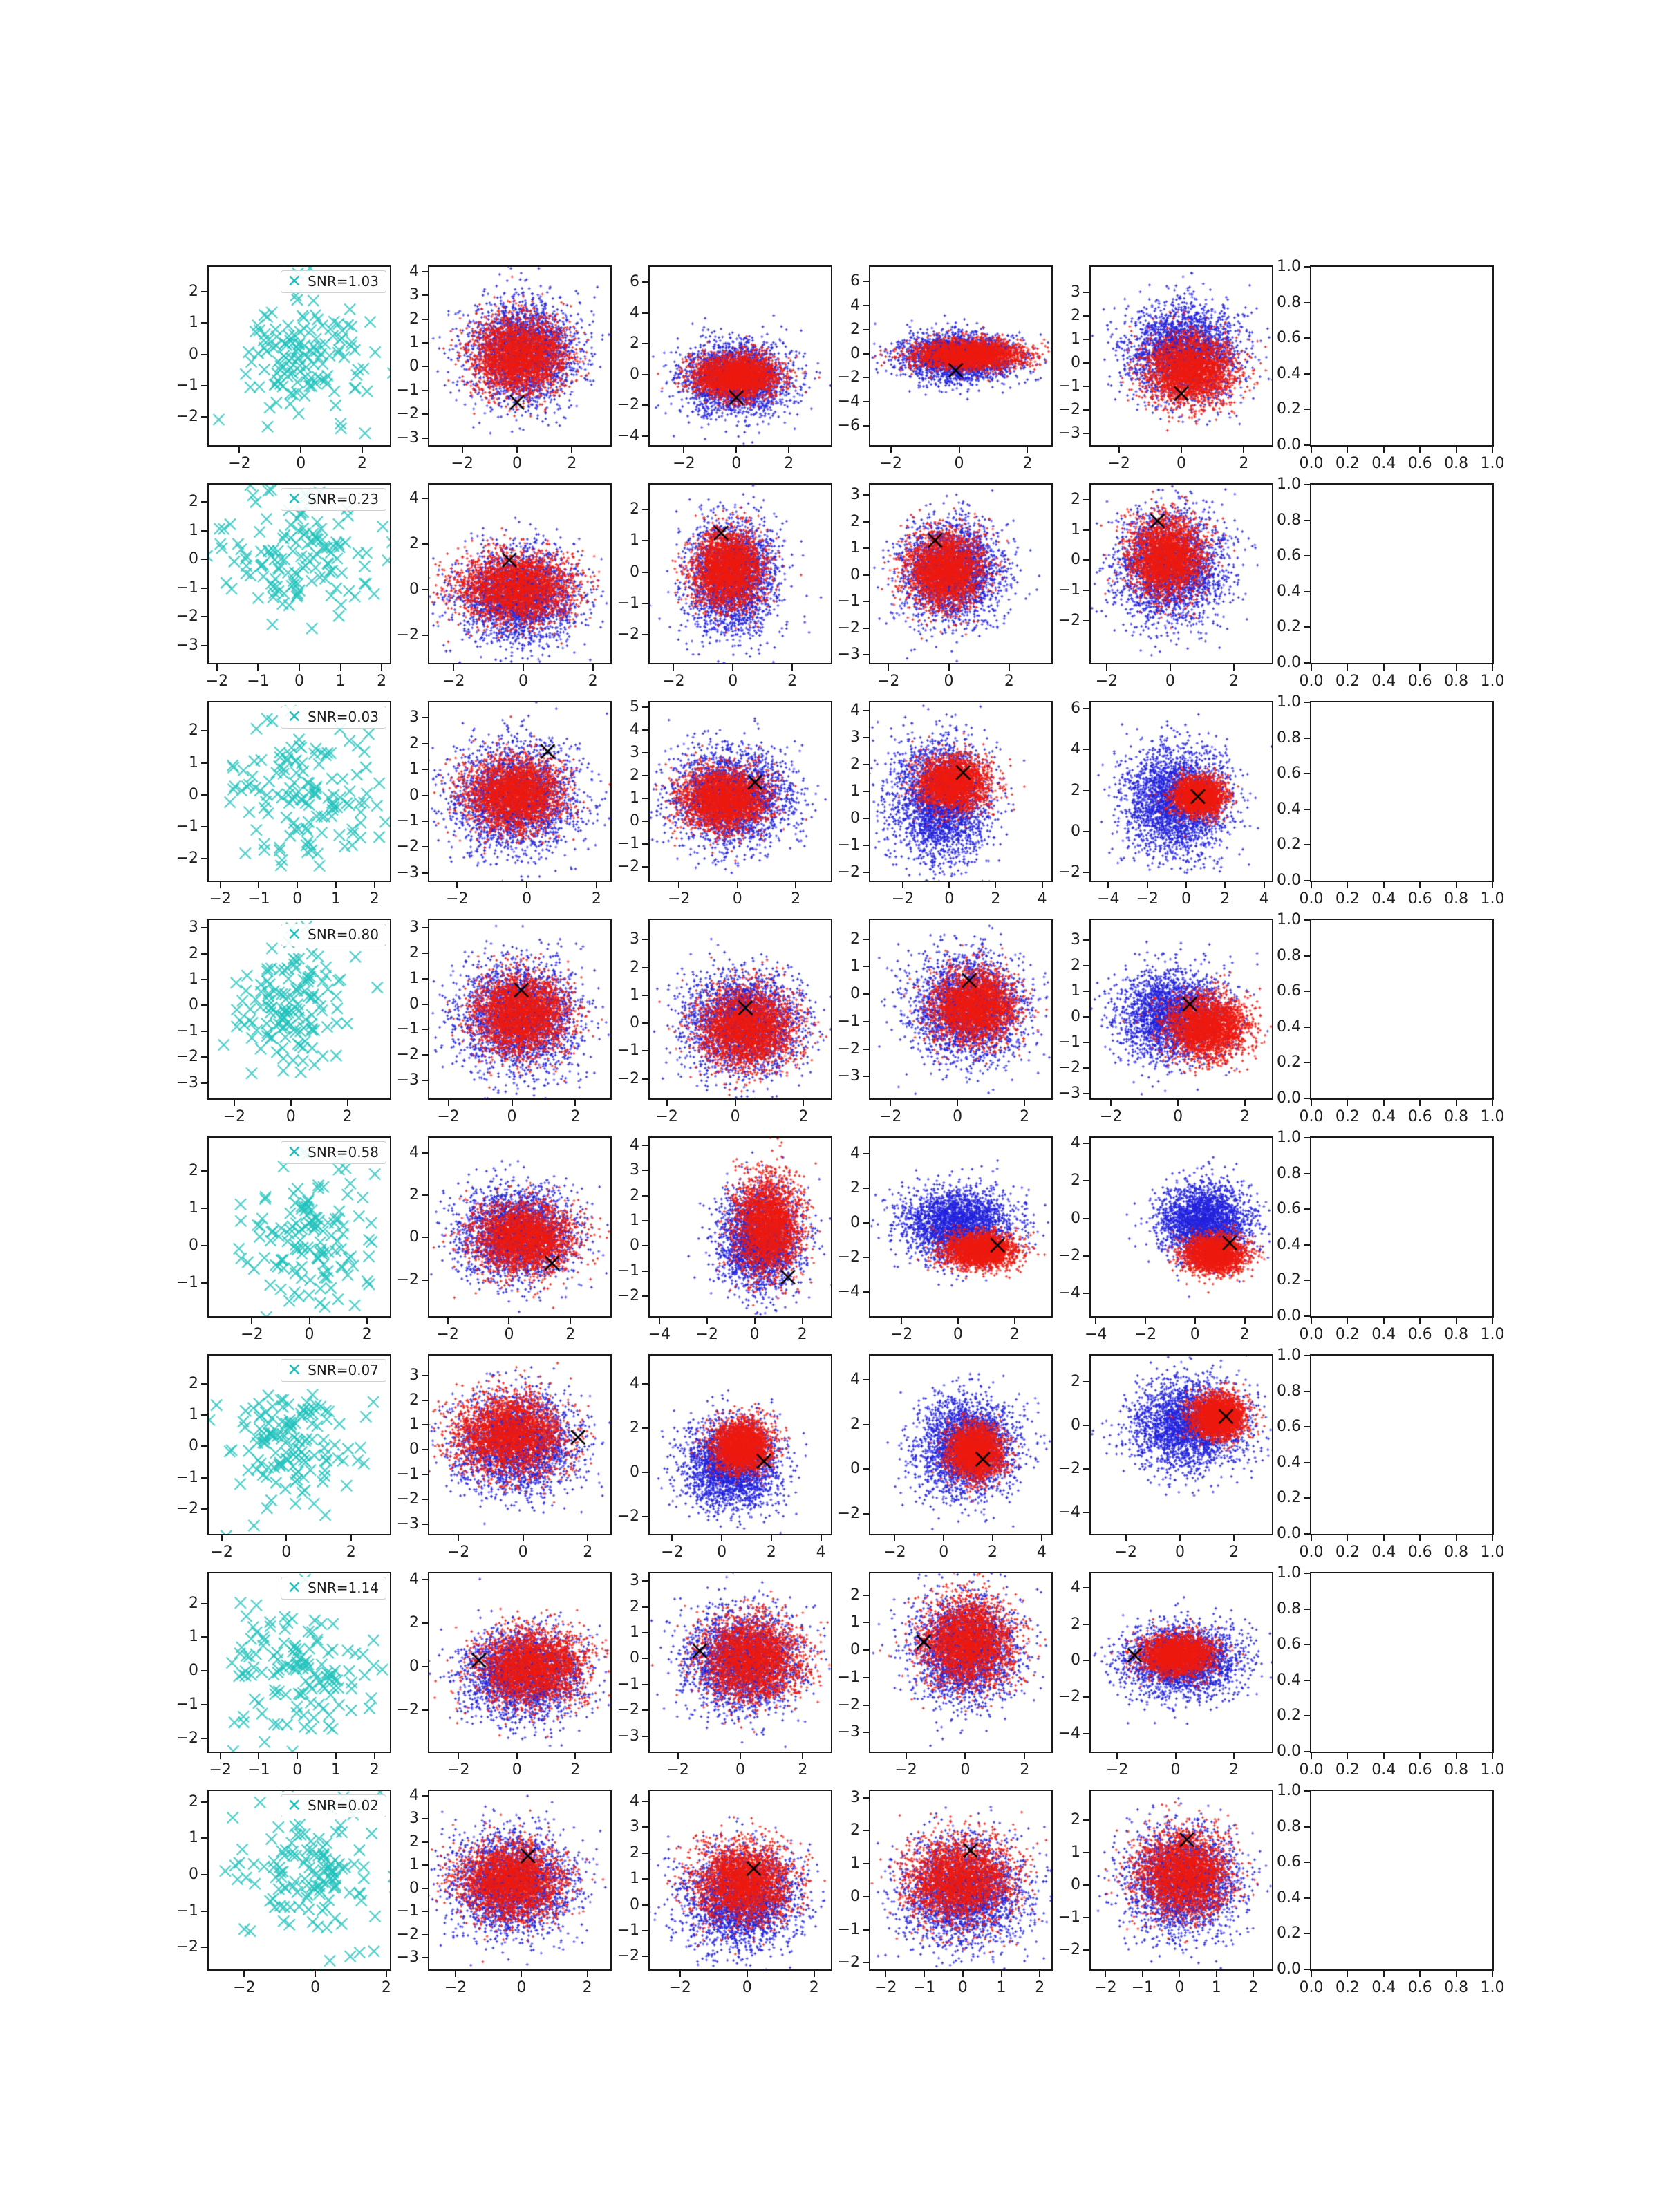 This screenshot has height=2212, width=1659. What do you see at coordinates (855, 281) in the screenshot?
I see `y-tick-label: 6` at bounding box center [855, 281].